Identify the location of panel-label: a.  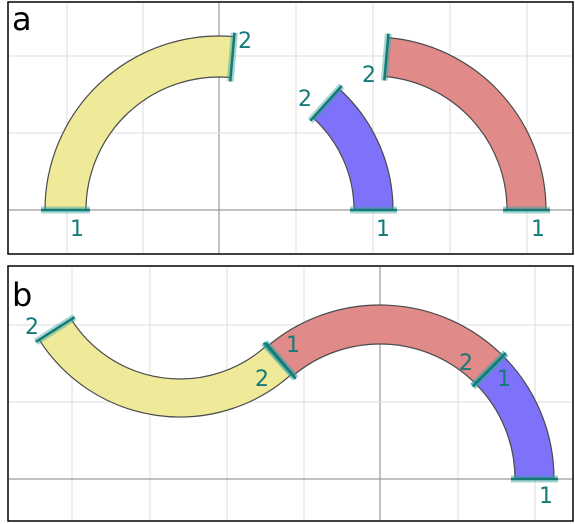
(22, 19).